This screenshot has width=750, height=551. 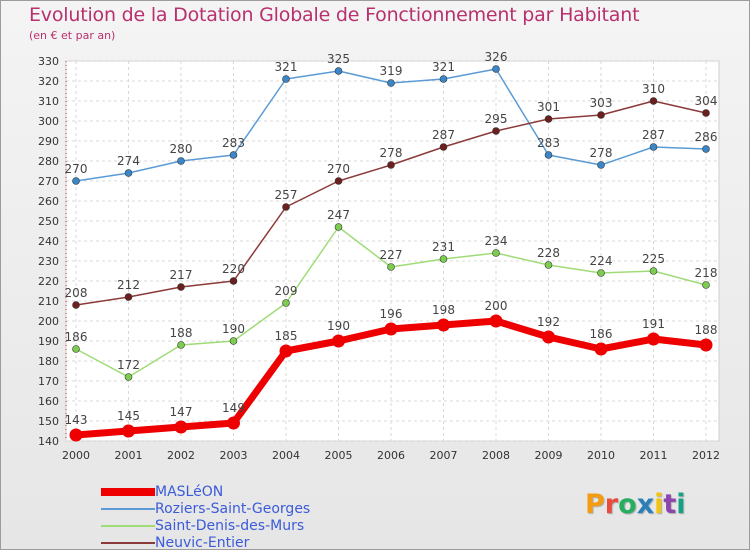 What do you see at coordinates (48, 441) in the screenshot?
I see `y-tick-label: 140` at bounding box center [48, 441].